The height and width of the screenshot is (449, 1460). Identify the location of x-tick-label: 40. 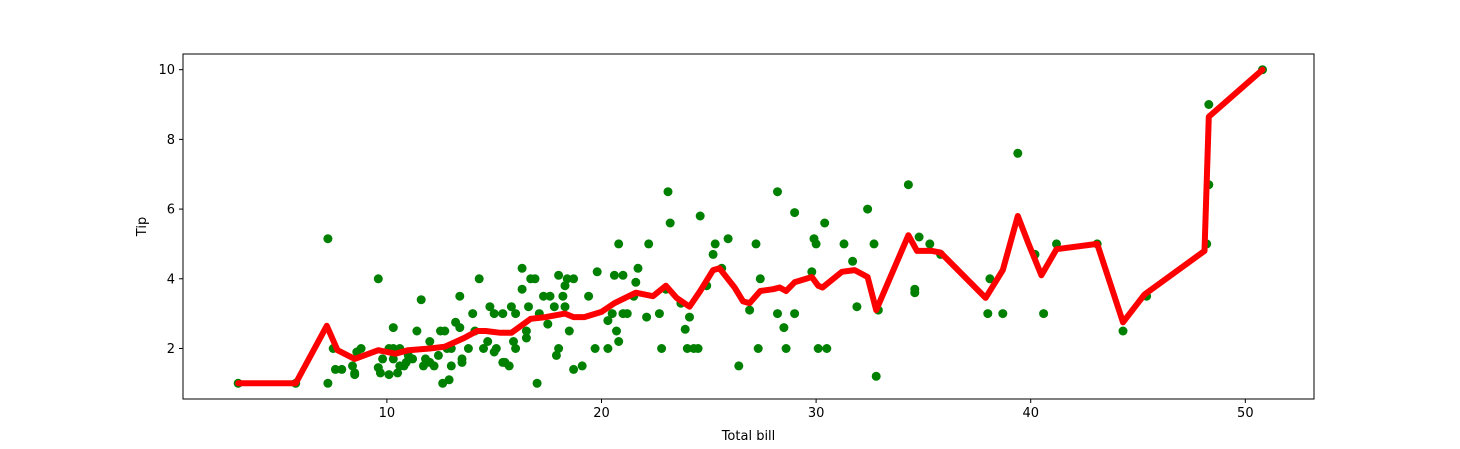
(1030, 413).